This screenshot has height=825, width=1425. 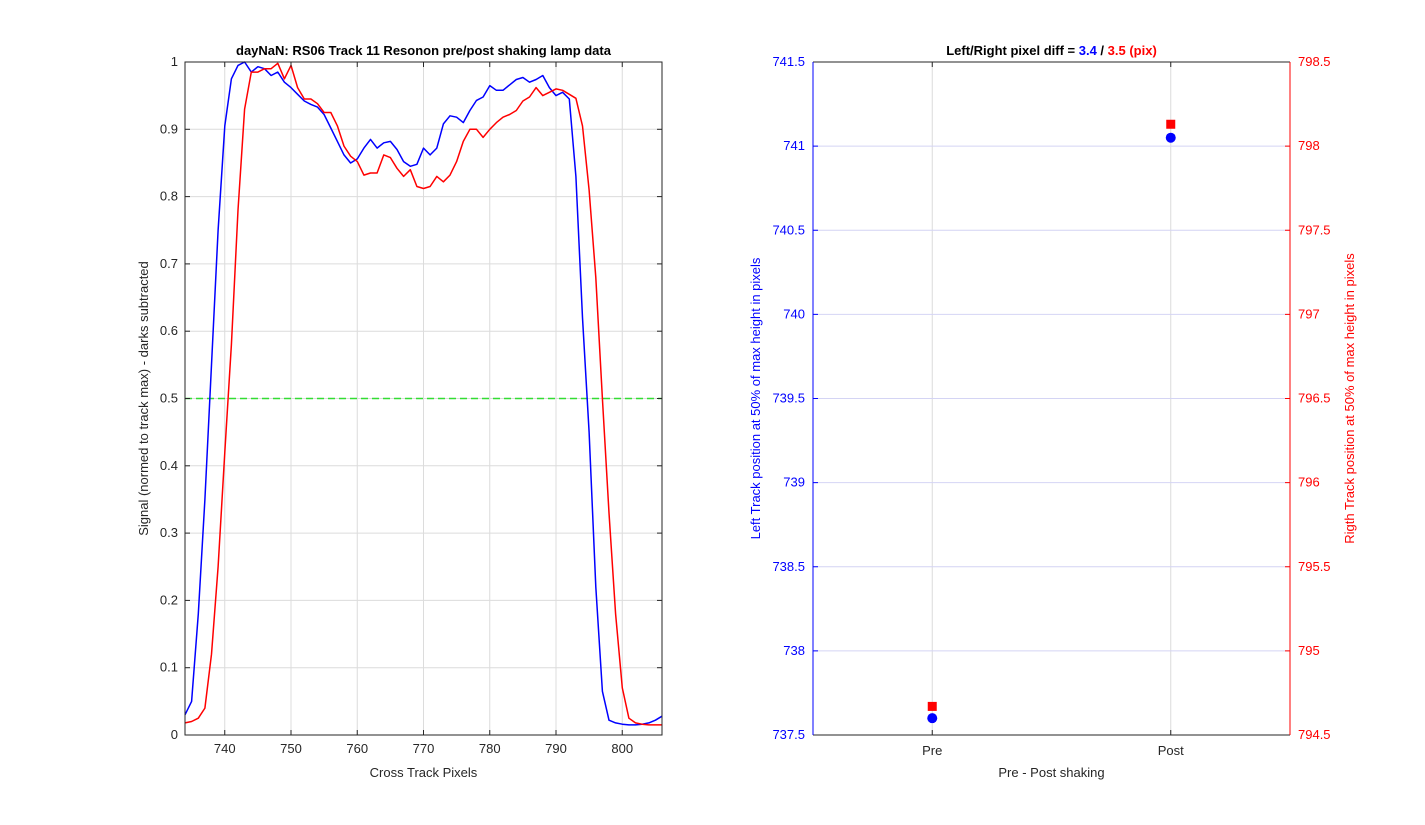 What do you see at coordinates (1309, 313) in the screenshot?
I see `c2-right-tick-label: 797` at bounding box center [1309, 313].